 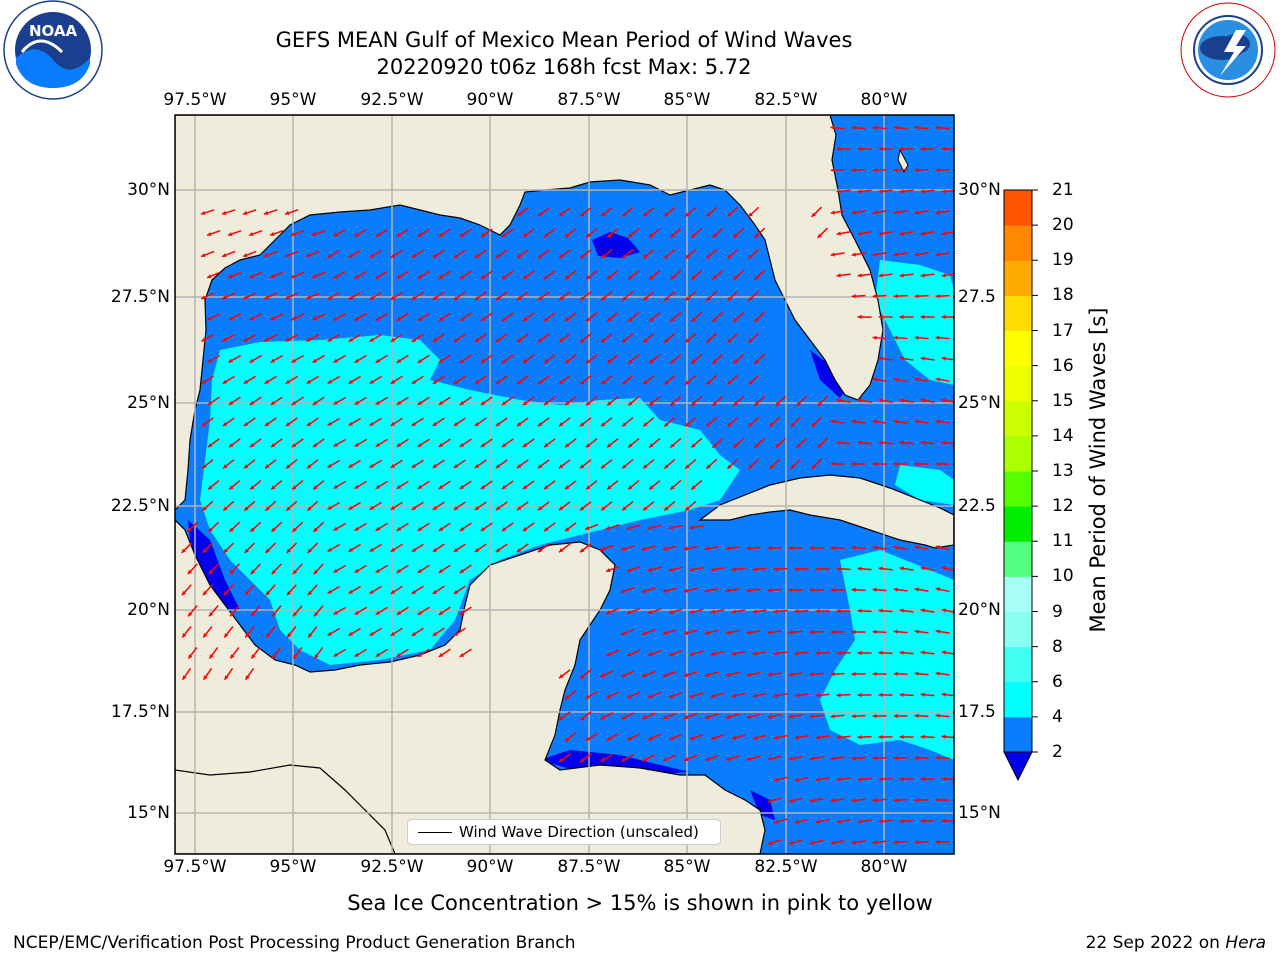 What do you see at coordinates (786, 100) in the screenshot?
I see `lon-tick-top: 82.5°W` at bounding box center [786, 100].